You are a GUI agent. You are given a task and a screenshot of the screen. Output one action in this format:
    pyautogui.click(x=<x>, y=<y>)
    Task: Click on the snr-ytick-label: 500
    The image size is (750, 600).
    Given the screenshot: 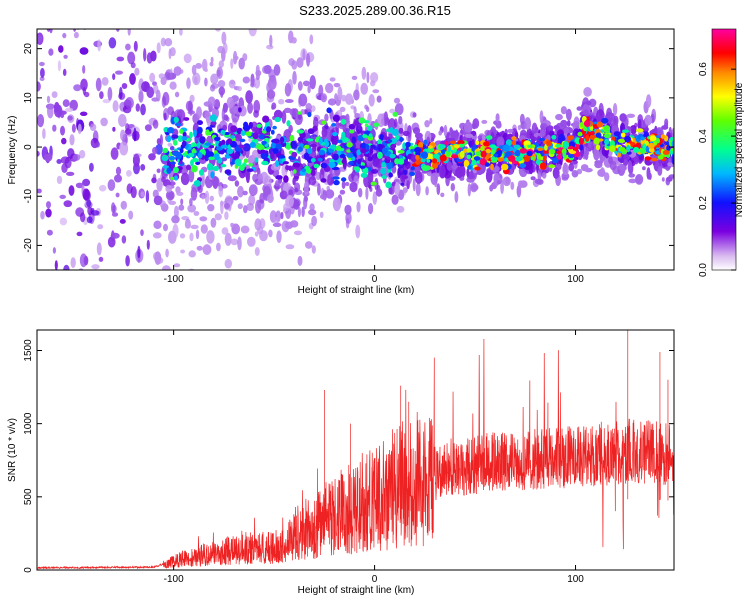 What is the action you would take?
    pyautogui.click(x=28, y=496)
    